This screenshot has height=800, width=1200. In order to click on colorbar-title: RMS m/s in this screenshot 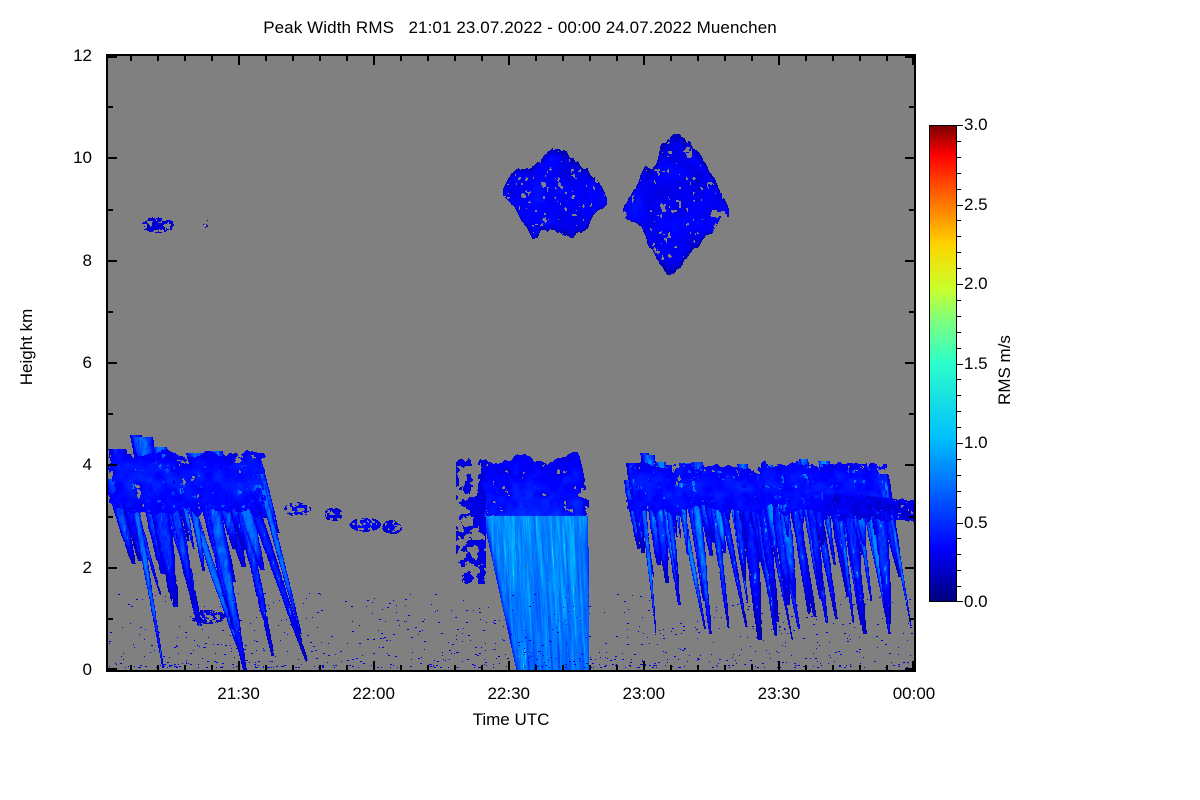, I will do `click(1004, 370)`.